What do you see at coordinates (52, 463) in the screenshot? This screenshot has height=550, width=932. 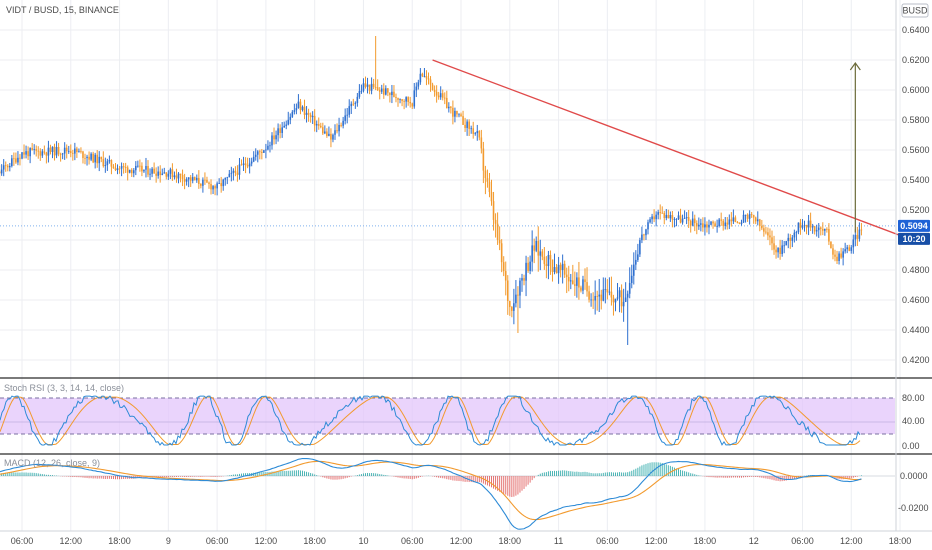 I see `macd-label: MACD (12, 26, close, 9)` at bounding box center [52, 463].